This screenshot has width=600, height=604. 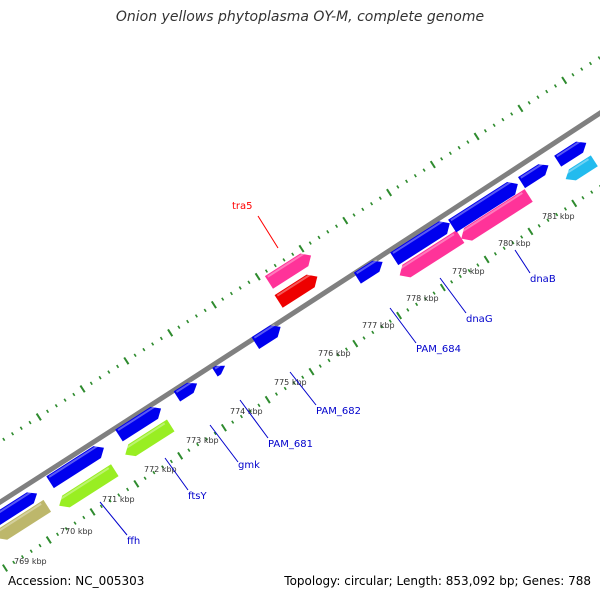 I want to click on kbp-label: 769 kbp, so click(x=30, y=561).